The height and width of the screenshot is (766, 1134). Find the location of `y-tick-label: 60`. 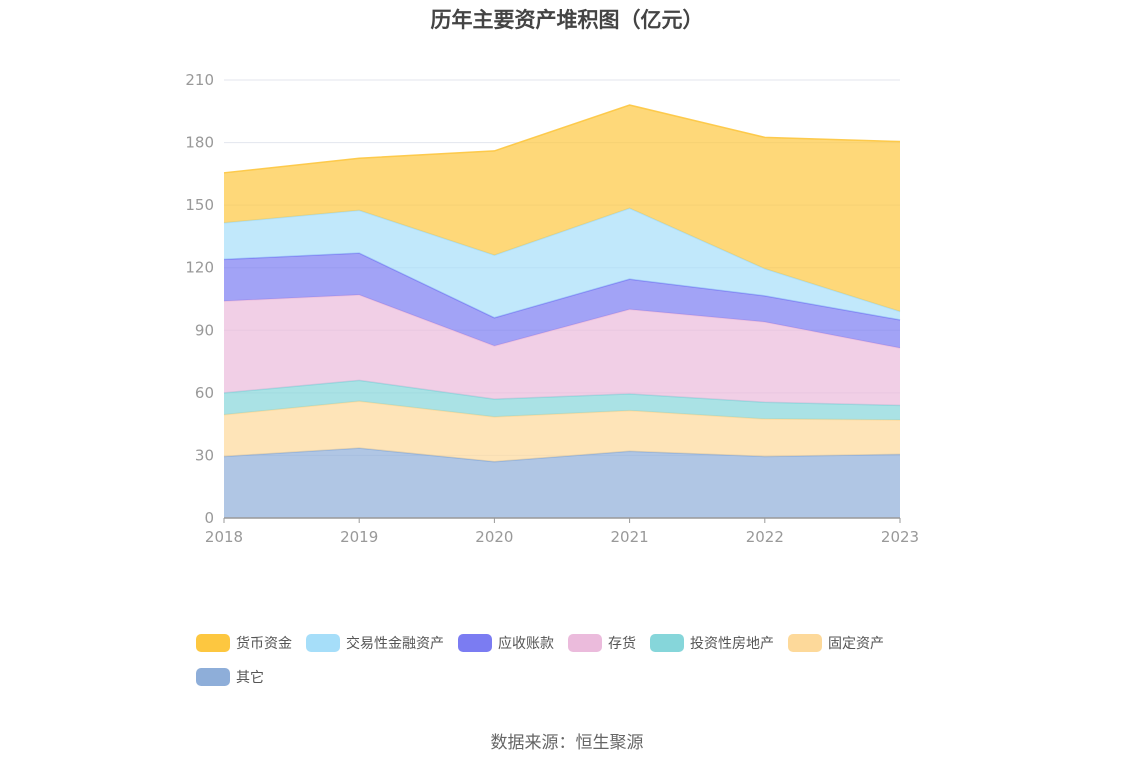

y-tick-label: 60 is located at coordinates (204, 393).